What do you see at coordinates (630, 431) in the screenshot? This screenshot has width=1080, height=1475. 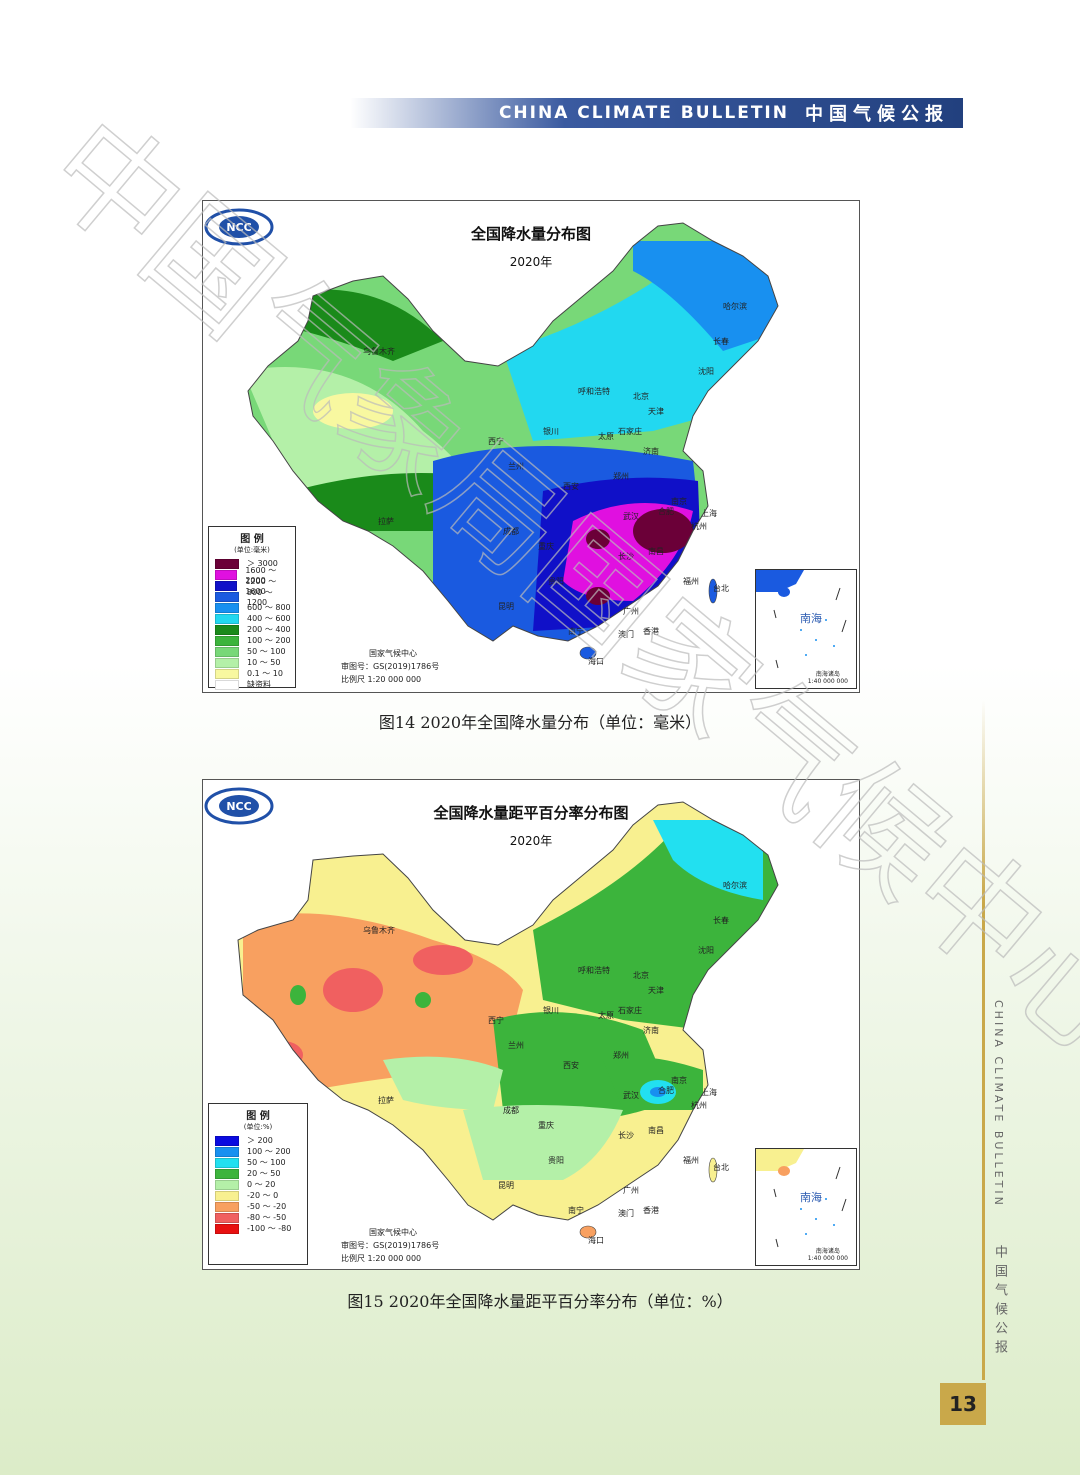 I see `city-label: 石家庄` at bounding box center [630, 431].